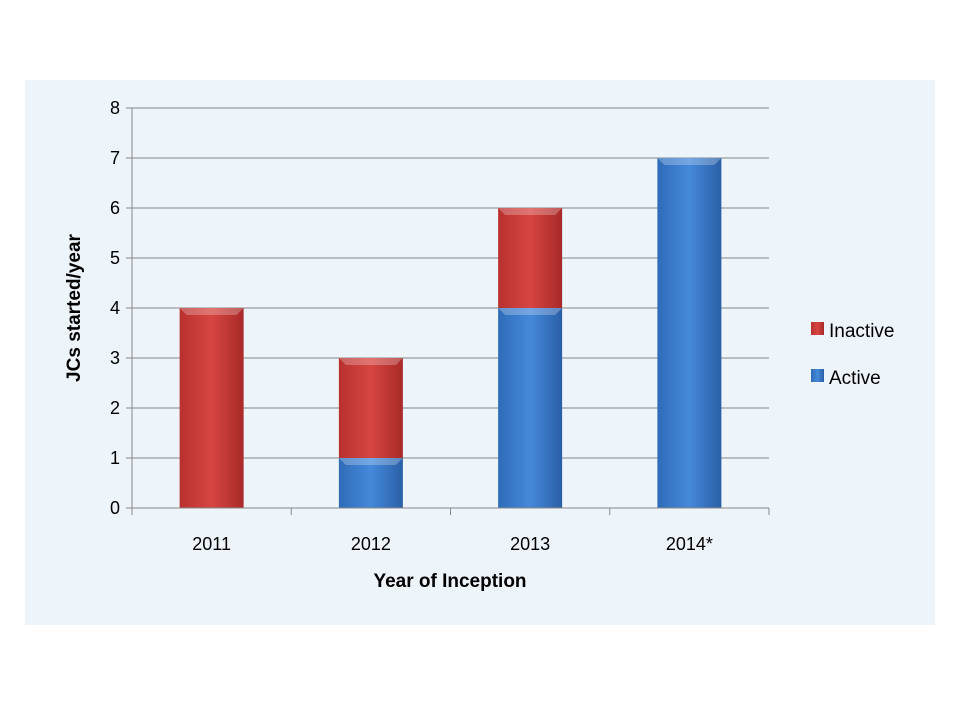 This screenshot has height=720, width=960. Describe the element at coordinates (115, 158) in the screenshot. I see `y-tick-label: 7` at that location.